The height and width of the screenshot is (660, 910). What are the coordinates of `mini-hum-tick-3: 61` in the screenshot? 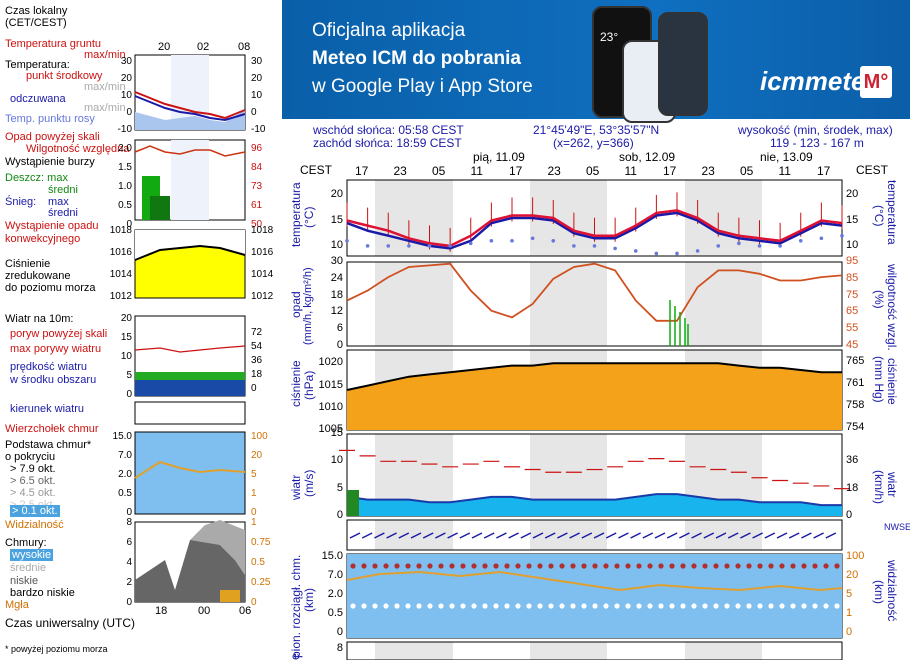 It's located at (257, 205).